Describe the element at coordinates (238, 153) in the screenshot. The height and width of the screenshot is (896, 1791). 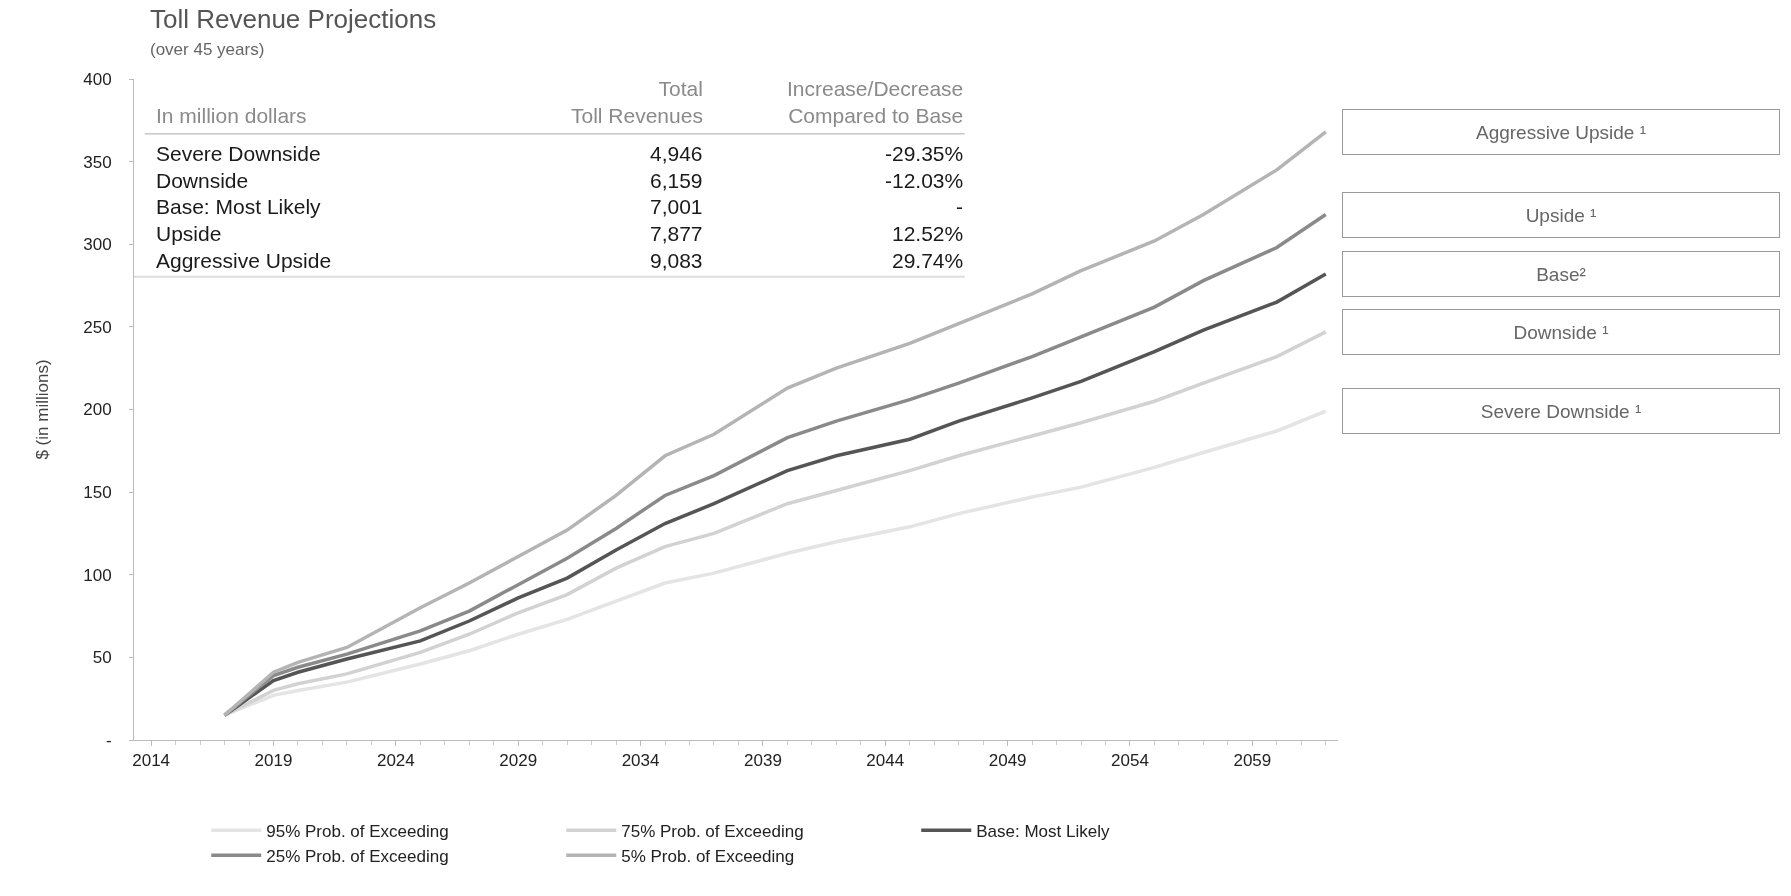
I see `annotation: Severe Downside` at that location.